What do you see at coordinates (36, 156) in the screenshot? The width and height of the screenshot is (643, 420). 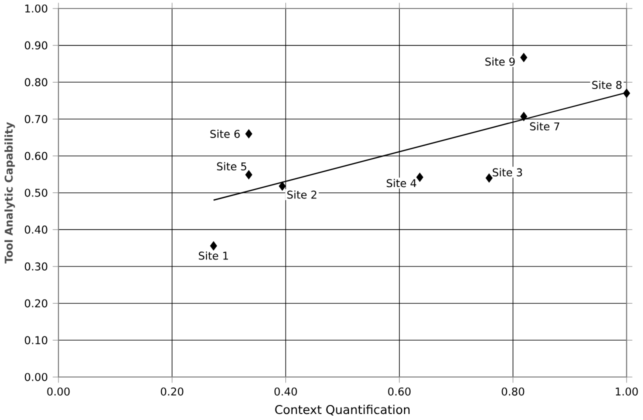 I see `y-tick-label: 0.60` at bounding box center [36, 156].